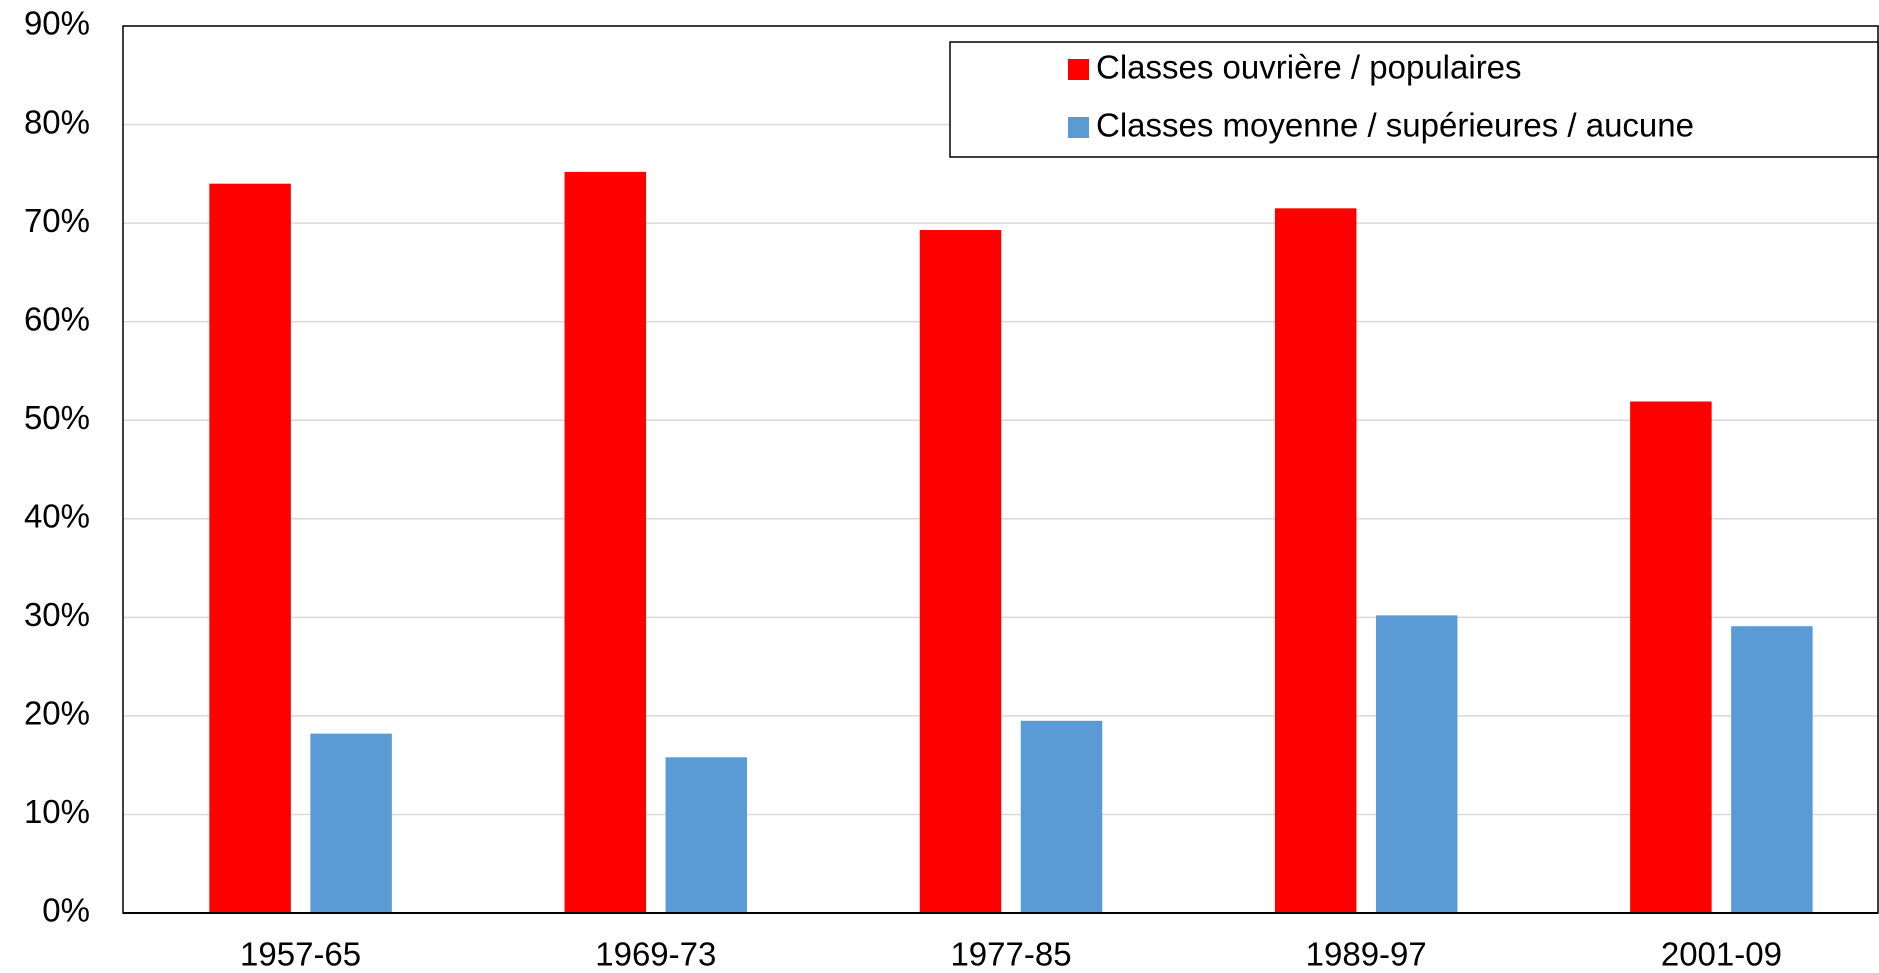 Image resolution: width=1879 pixels, height=973 pixels. Describe the element at coordinates (1395, 125) in the screenshot. I see `legend-label: Classes moyenne / supérieures / aucune` at that location.